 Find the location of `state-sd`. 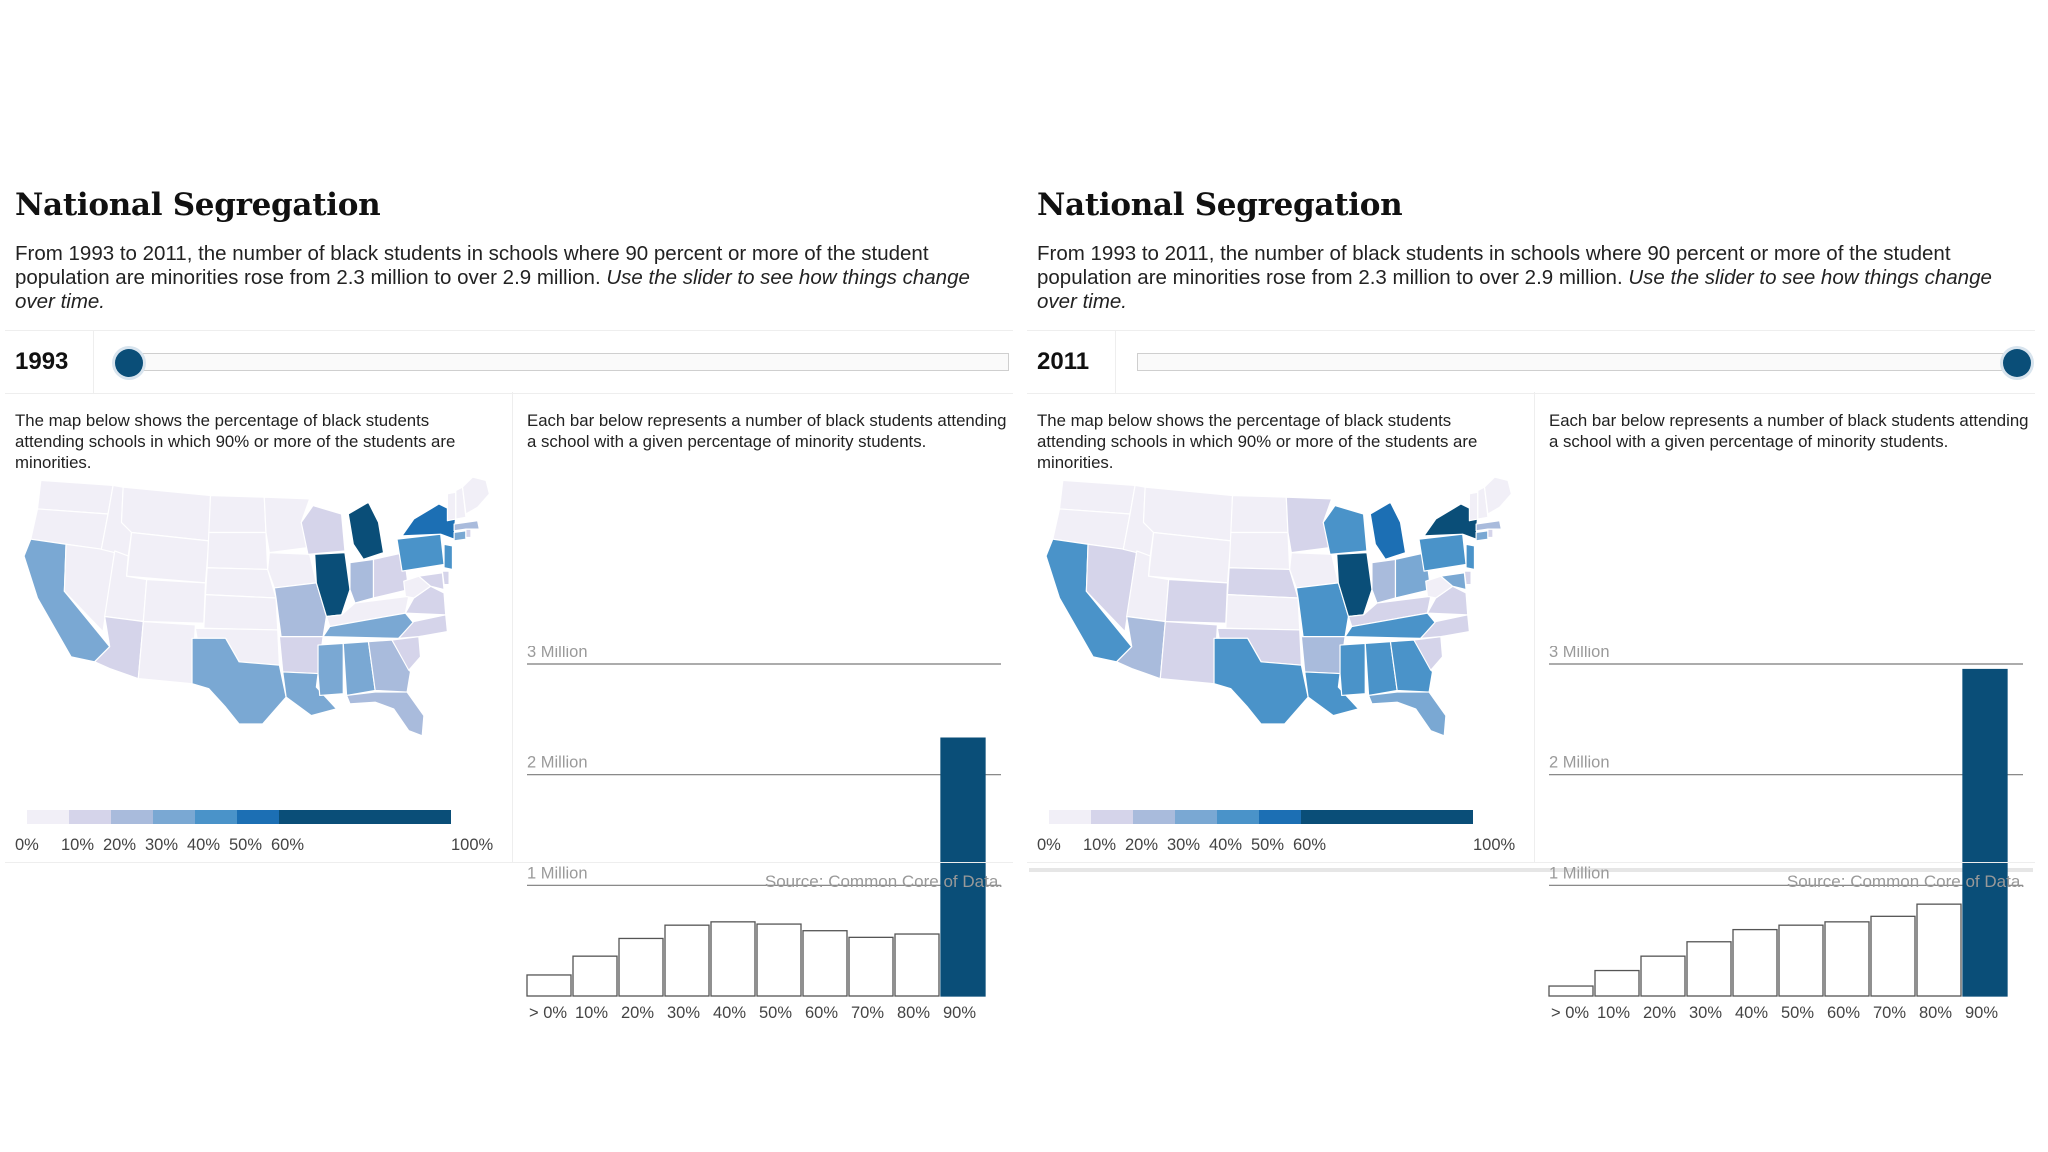

state-sd is located at coordinates (1259, 551).